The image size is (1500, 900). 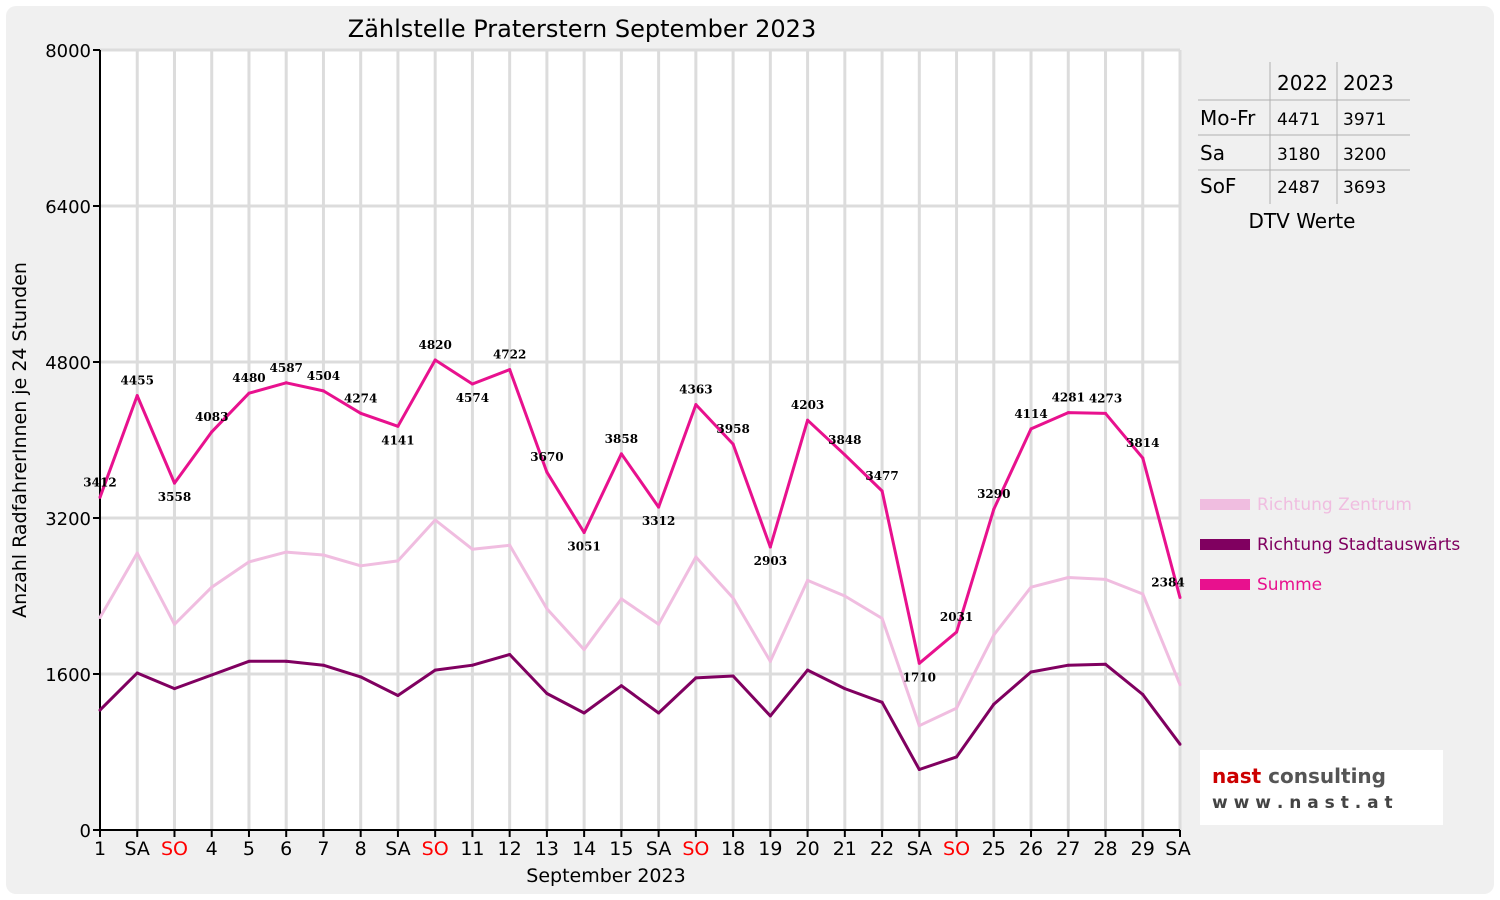 What do you see at coordinates (68, 675) in the screenshot?
I see `y-tick-label: 1600` at bounding box center [68, 675].